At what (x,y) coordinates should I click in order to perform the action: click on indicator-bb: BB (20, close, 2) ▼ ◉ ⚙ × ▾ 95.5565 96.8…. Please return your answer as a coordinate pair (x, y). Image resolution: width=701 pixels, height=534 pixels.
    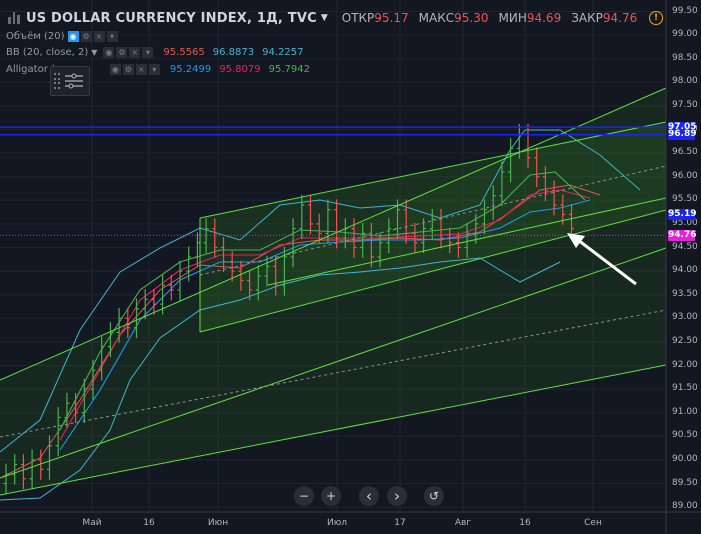
    Looking at the image, I should click on (155, 52).